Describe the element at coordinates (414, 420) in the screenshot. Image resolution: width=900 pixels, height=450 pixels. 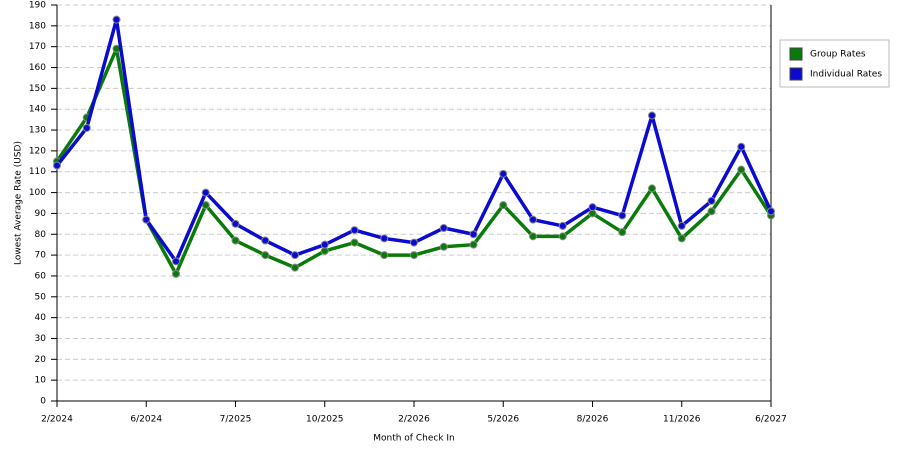
I see `x-tick-label: 2/2026` at that location.